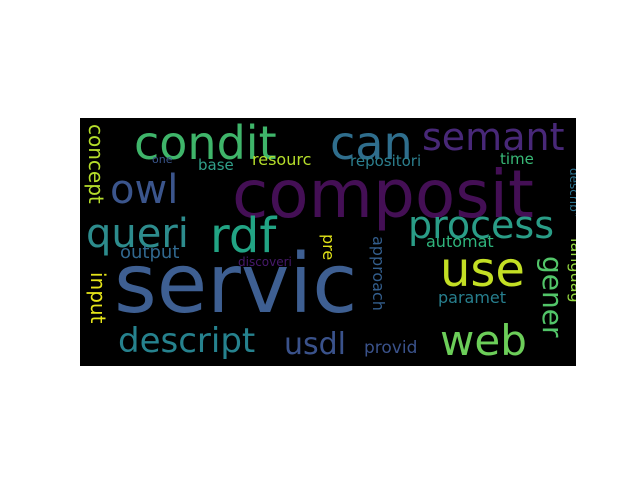 Image resolution: width=640 pixels, height=480 pixels. Describe the element at coordinates (571, 193) in the screenshot. I see `word-describ: describ"` at that location.